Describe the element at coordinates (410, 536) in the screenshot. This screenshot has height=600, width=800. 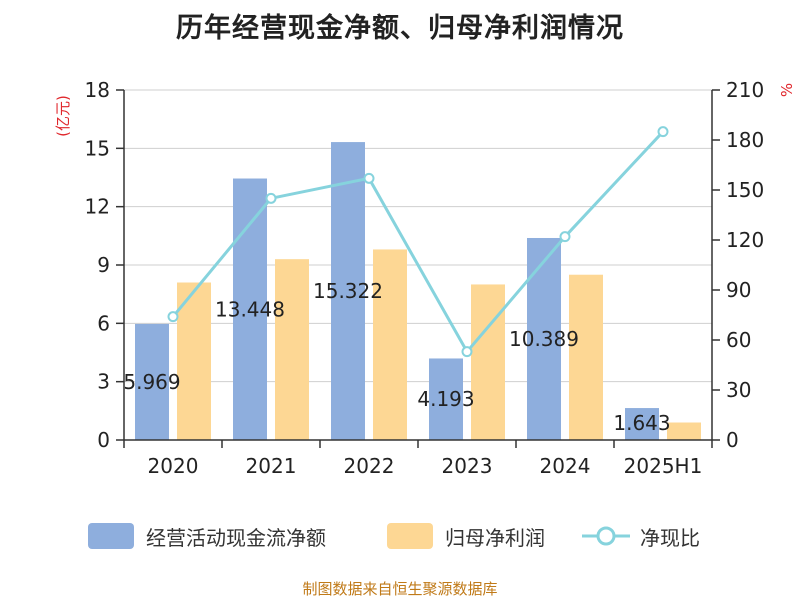
I see `legend-swatch-profit` at that location.